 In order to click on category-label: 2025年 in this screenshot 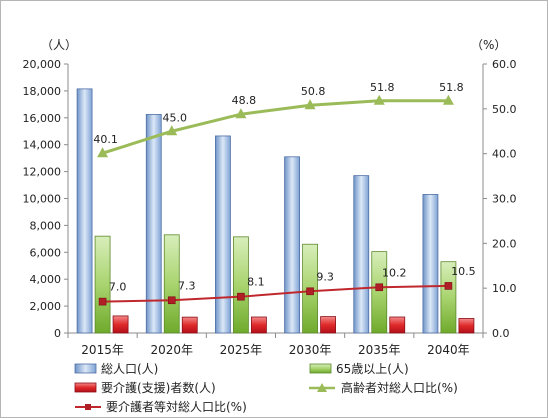, I will do `click(241, 350)`.